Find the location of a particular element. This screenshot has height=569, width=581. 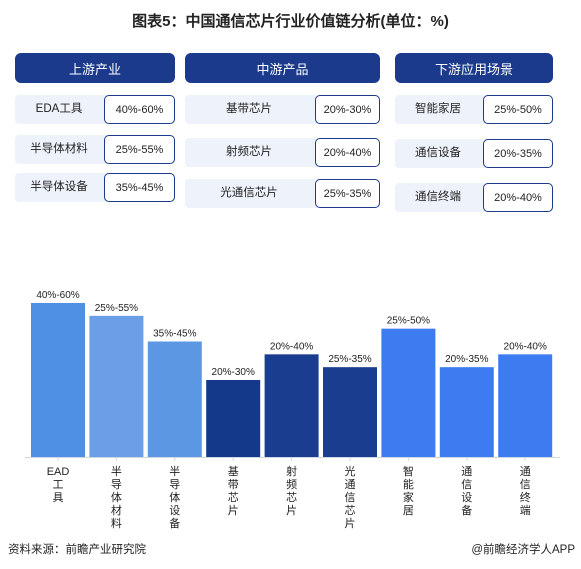

category-label: EAD 工具 is located at coordinates (58, 485).